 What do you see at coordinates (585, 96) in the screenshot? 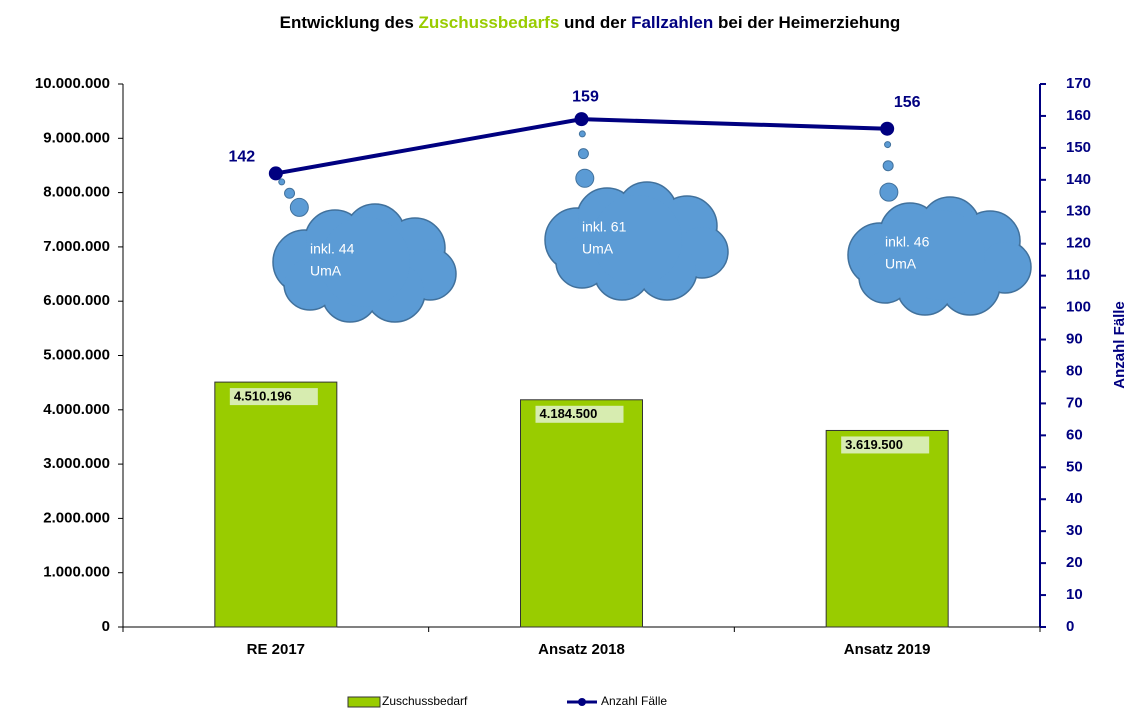
I see `data-label: 159` at bounding box center [585, 96].